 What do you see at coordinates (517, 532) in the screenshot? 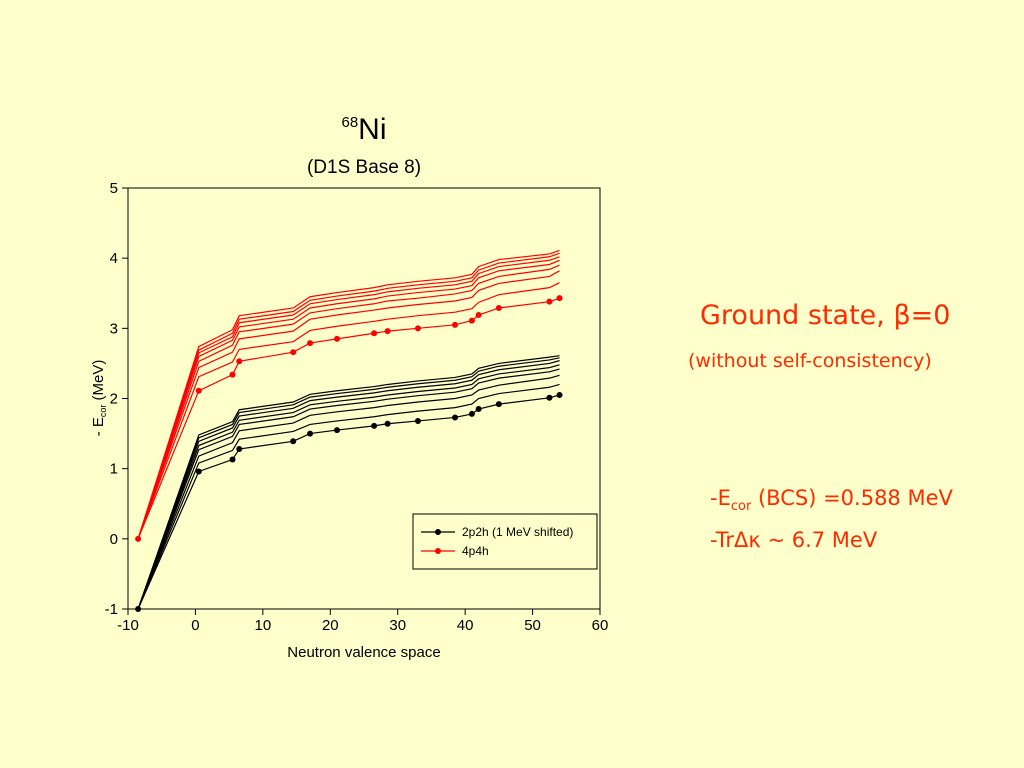
I see `legend-label-2p2h: 2p2h (1 MeV shifted)` at bounding box center [517, 532].